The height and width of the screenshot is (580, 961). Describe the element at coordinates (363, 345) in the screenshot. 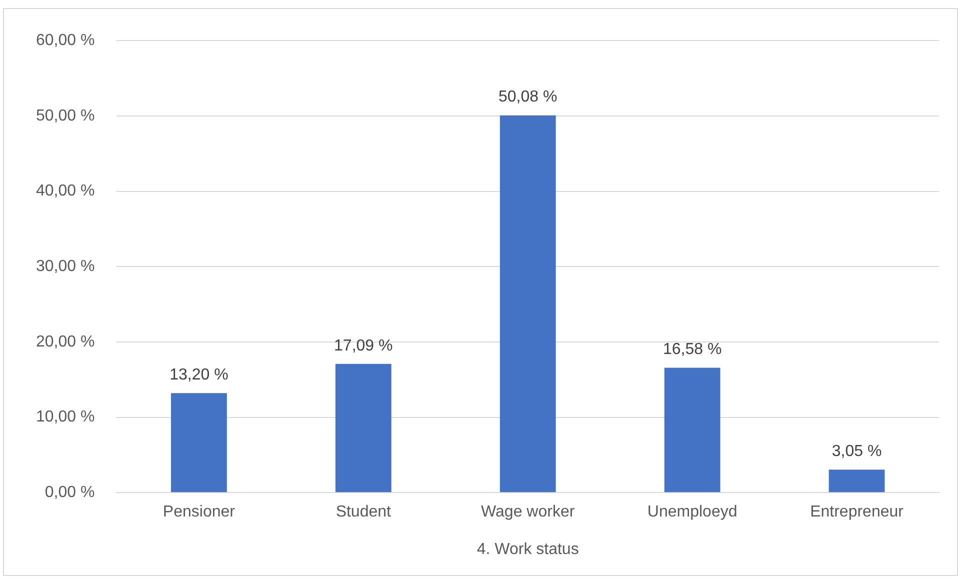

I see `data-label: 17,09 %` at that location.